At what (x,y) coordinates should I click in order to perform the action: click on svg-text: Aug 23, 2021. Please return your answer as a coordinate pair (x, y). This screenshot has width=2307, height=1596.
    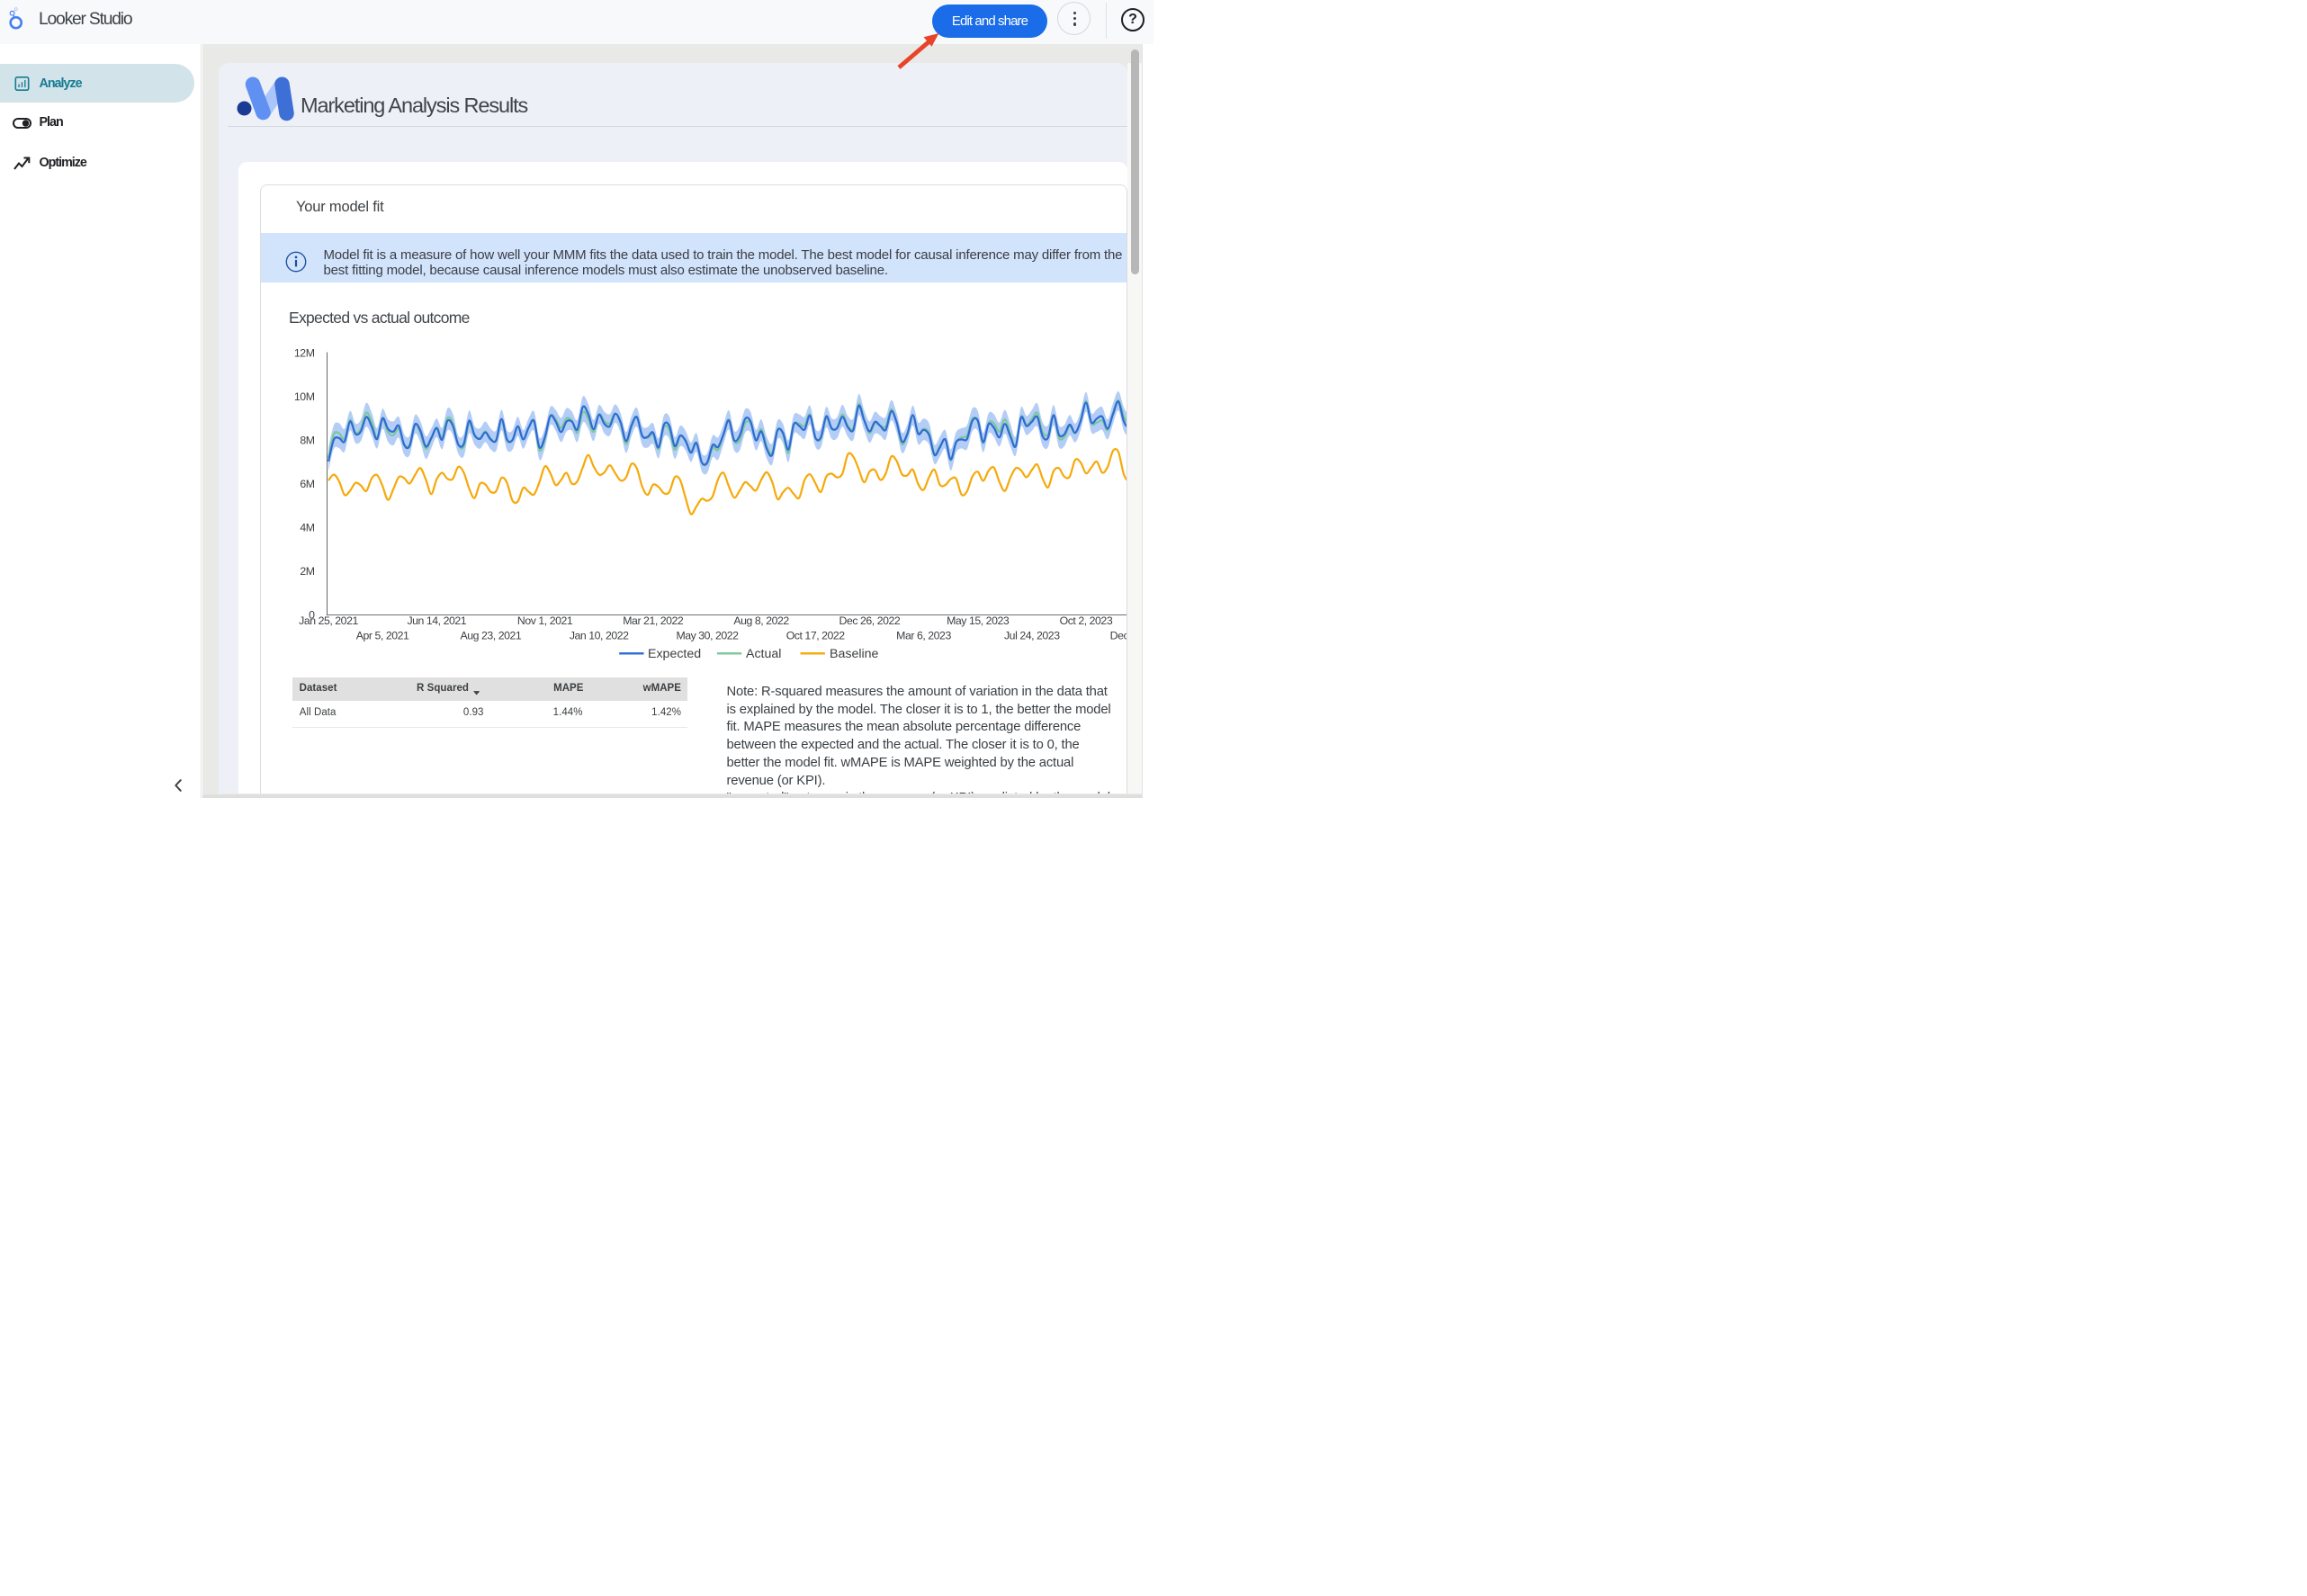
    Looking at the image, I should click on (491, 635).